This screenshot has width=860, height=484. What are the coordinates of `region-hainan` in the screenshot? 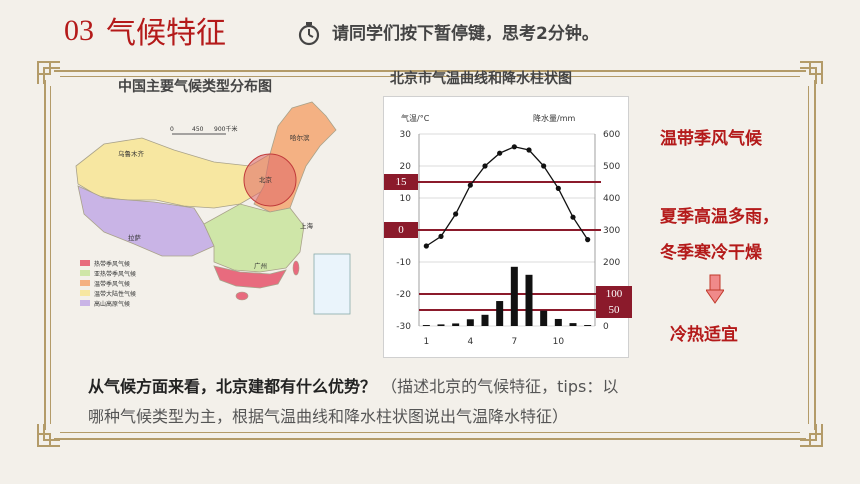 It's located at (242, 296).